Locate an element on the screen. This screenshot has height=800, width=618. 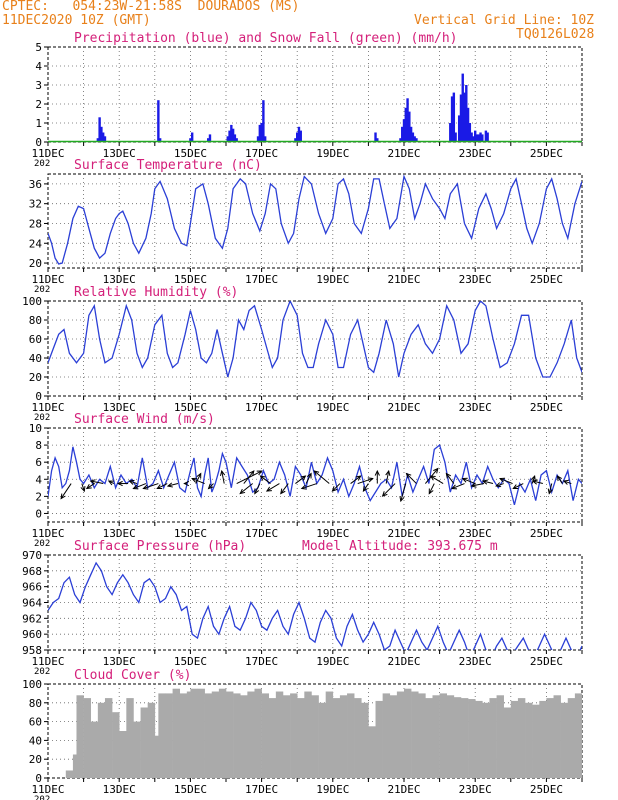
y-tick-label: 6 is located at coordinates (38, 462).